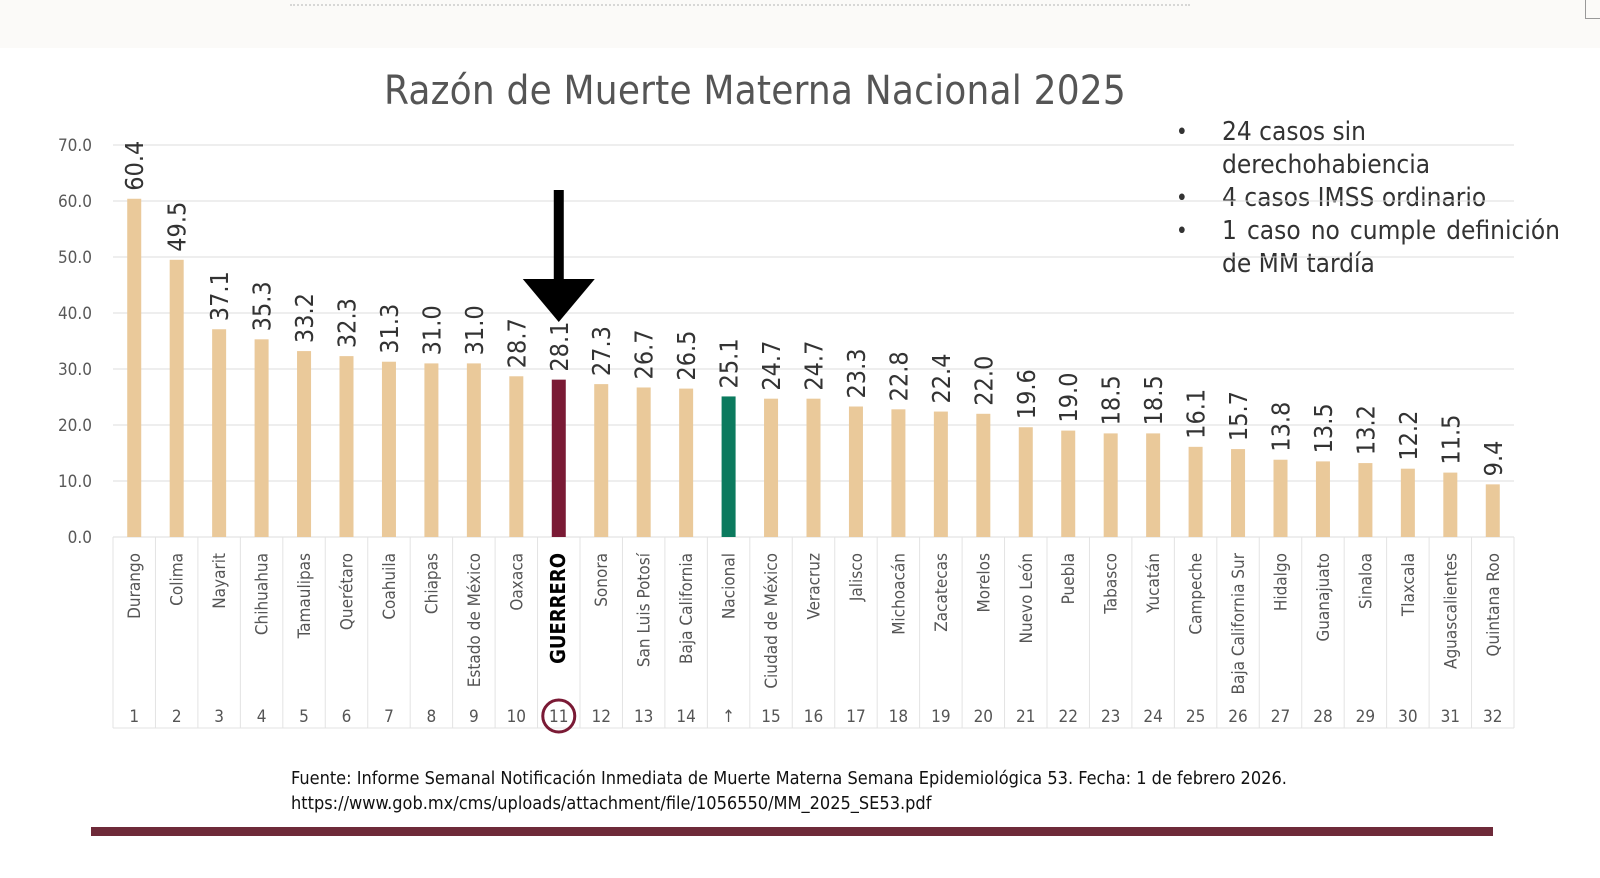  Describe the element at coordinates (262, 717) in the screenshot. I see `rank-label: 4` at that location.